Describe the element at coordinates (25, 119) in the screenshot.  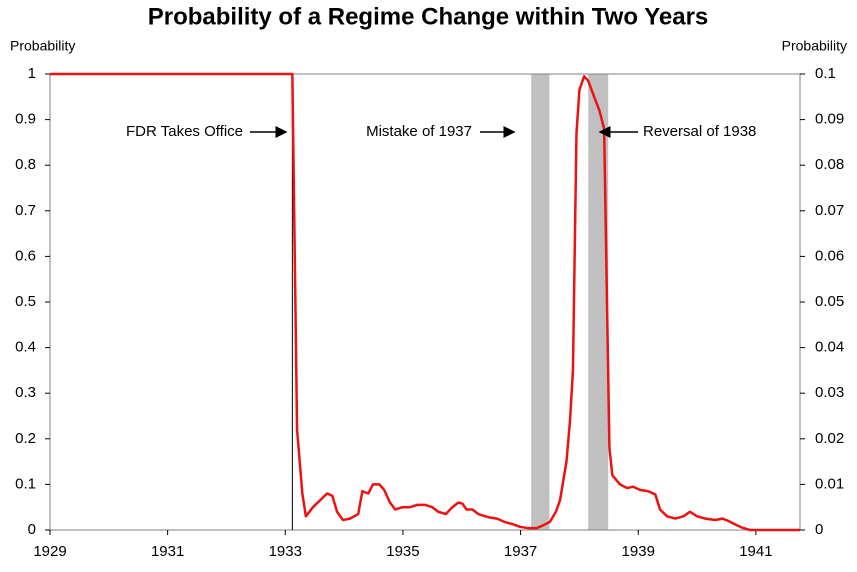
I see `y-tick-label: 0.9` at that location.